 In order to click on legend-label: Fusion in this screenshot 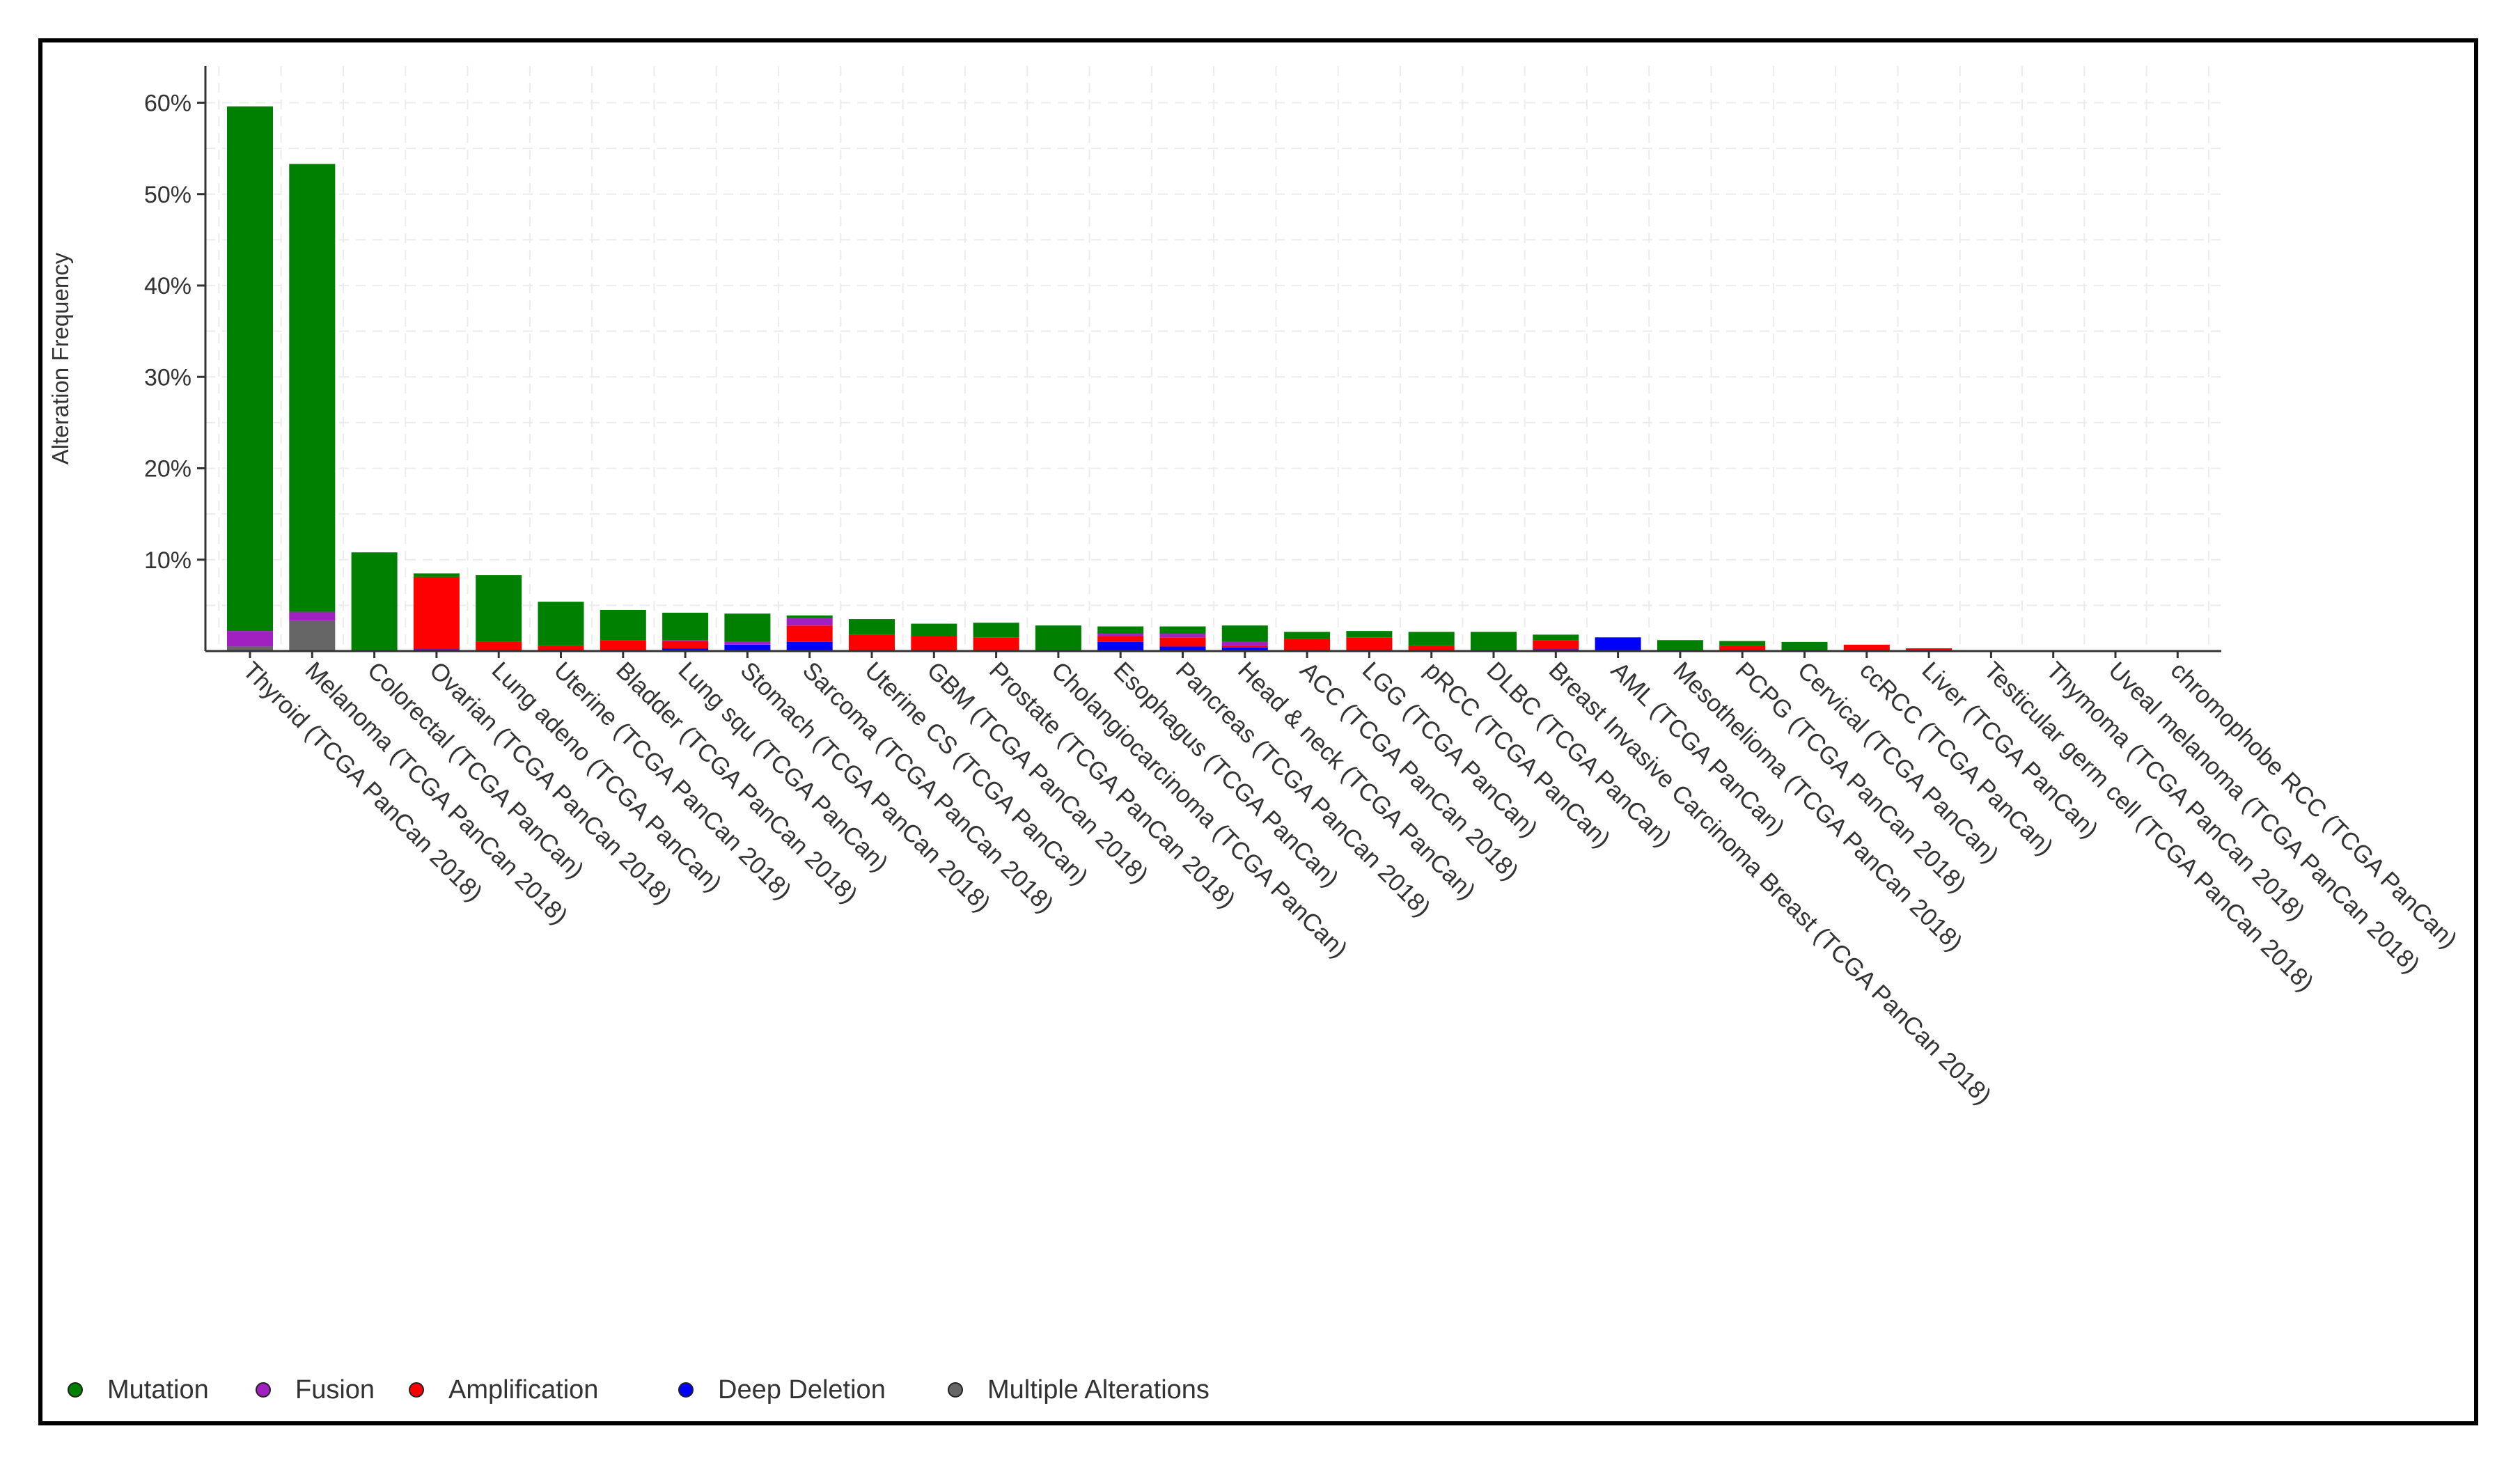, I will do `click(335, 1390)`.